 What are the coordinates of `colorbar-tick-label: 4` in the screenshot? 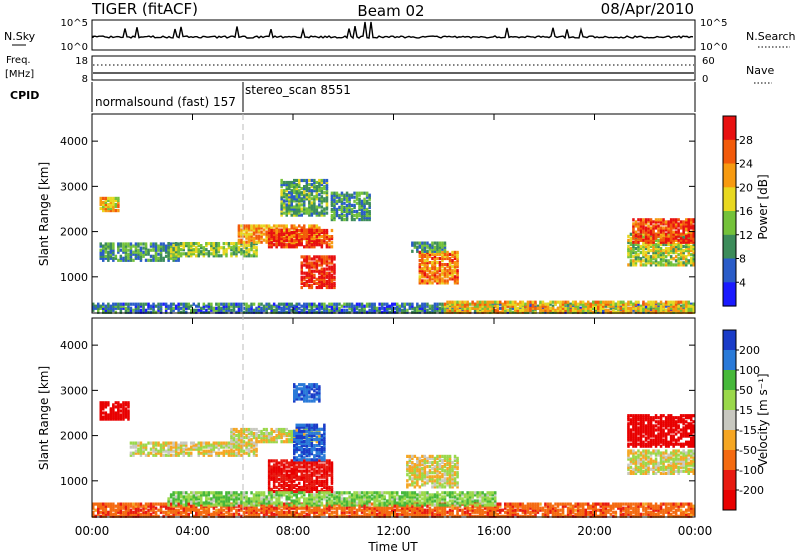 It's located at (742, 282).